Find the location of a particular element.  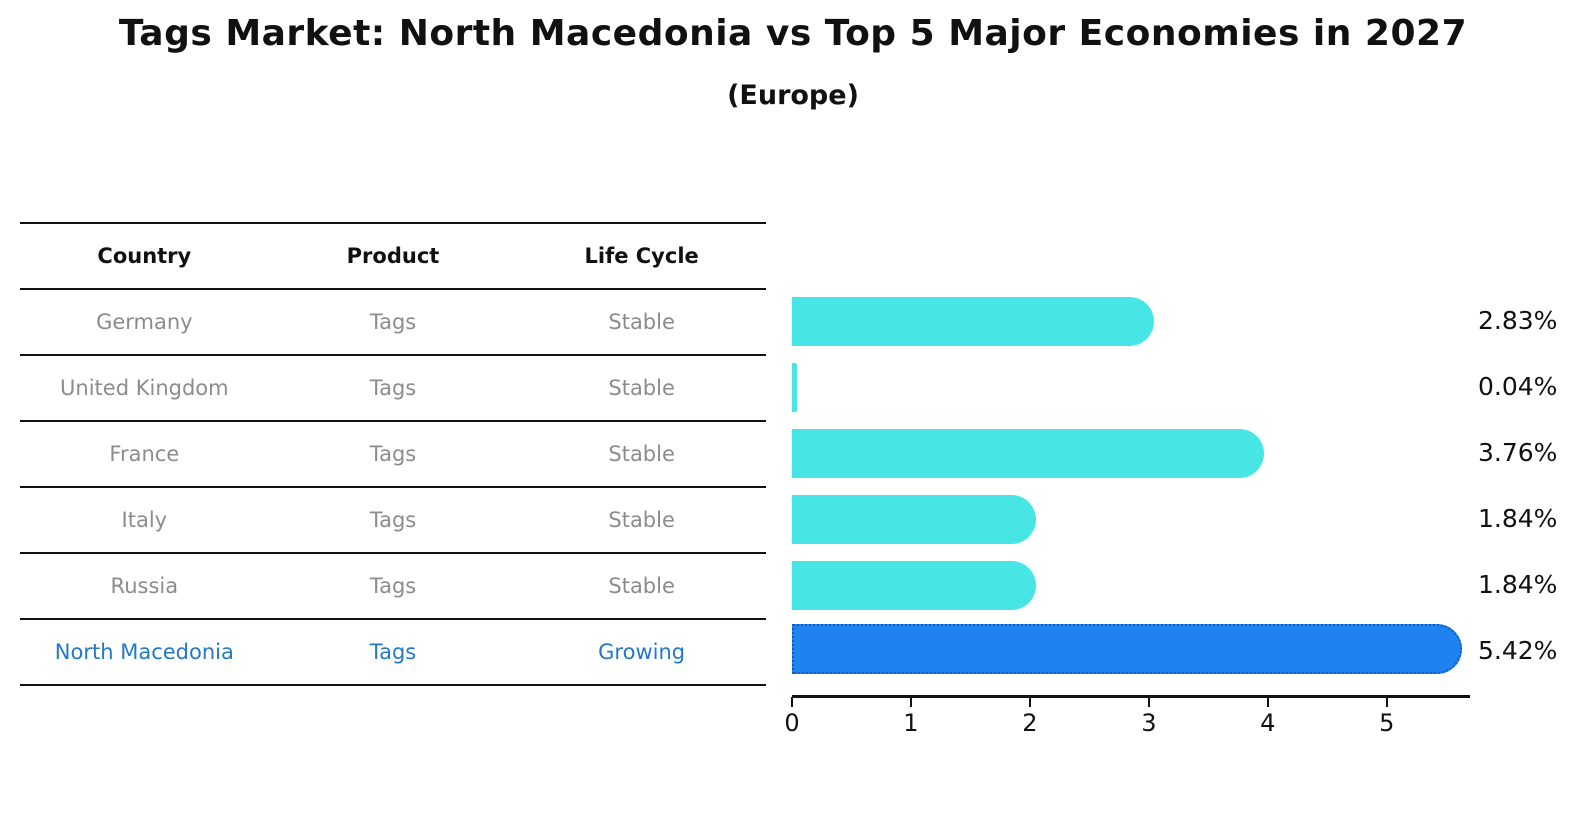

x-axis-line is located at coordinates (1131, 696).